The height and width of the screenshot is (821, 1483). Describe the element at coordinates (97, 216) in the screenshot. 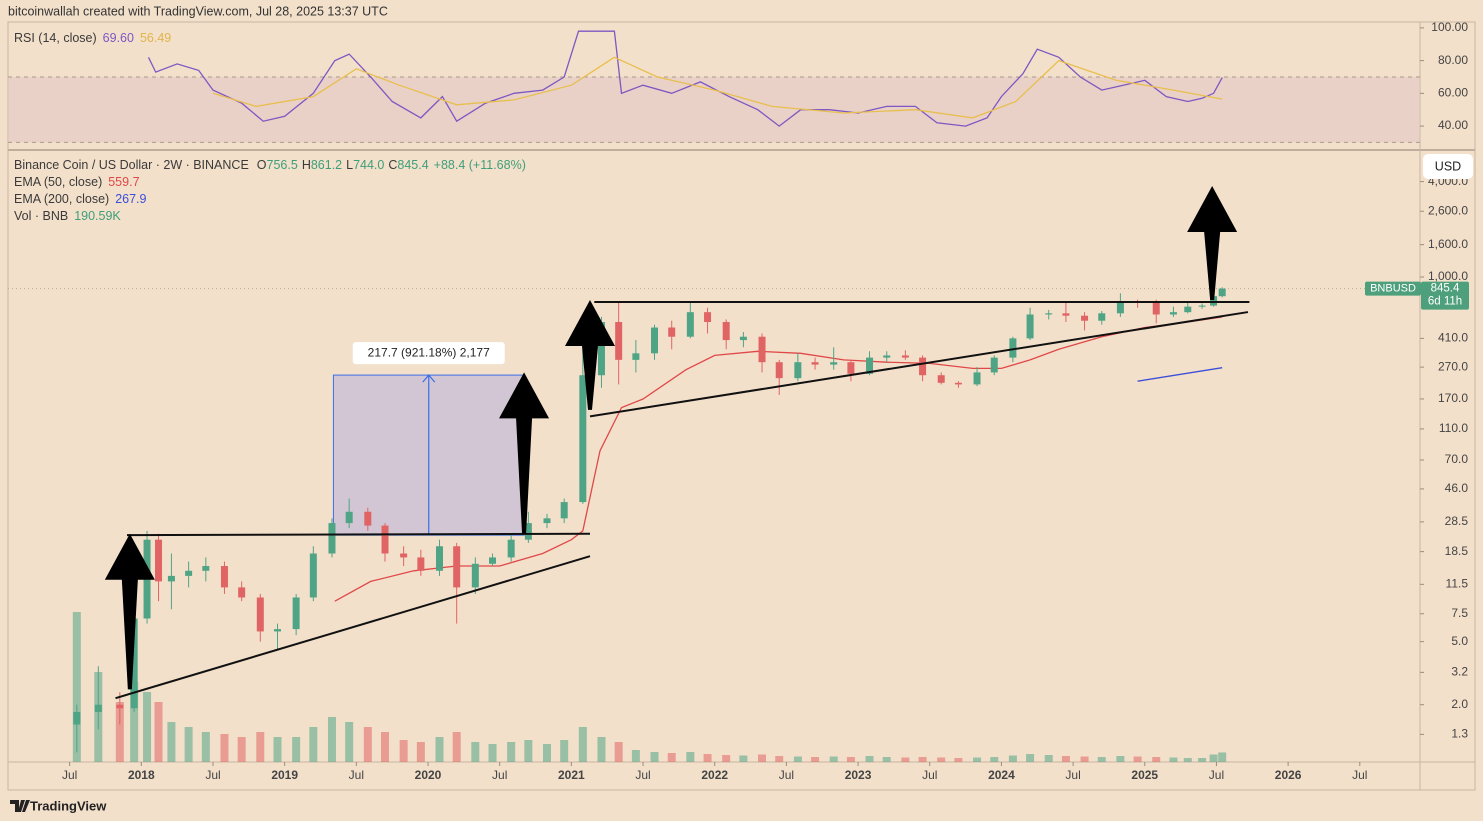

I see `volume-legend-value: 190.59K` at that location.